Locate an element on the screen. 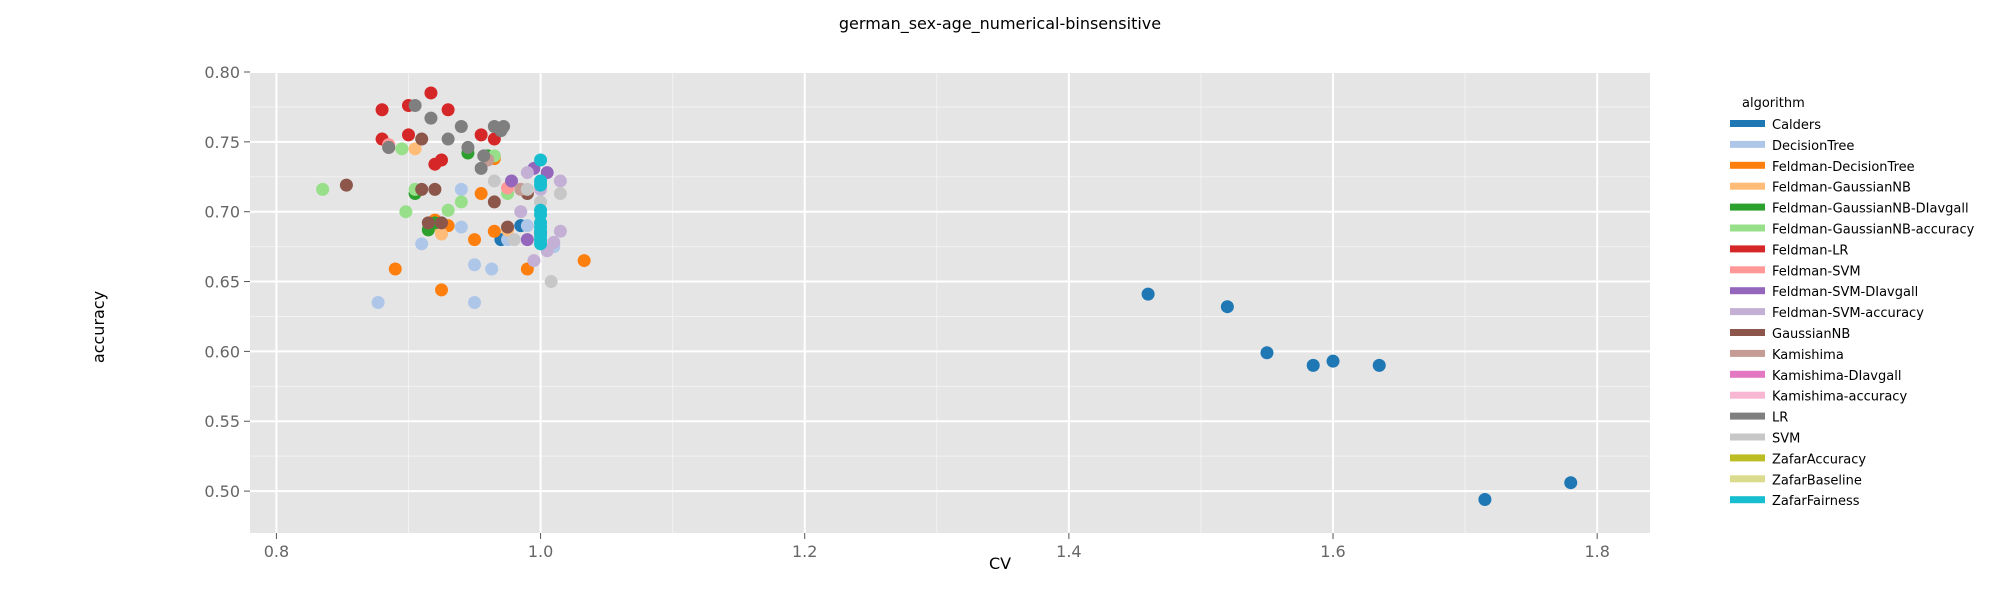 This screenshot has width=2000, height=604. y-axis: 0.50 0.55 0.60 0.65 0.70 0.75 0.80 is located at coordinates (227, 282).